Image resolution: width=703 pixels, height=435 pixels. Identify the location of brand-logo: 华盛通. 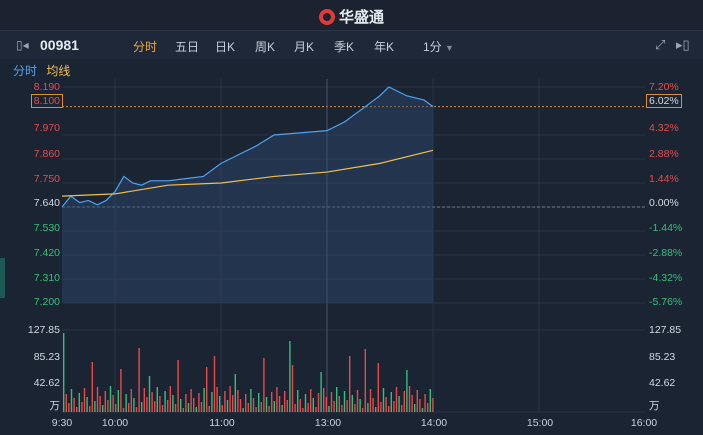
(351, 16).